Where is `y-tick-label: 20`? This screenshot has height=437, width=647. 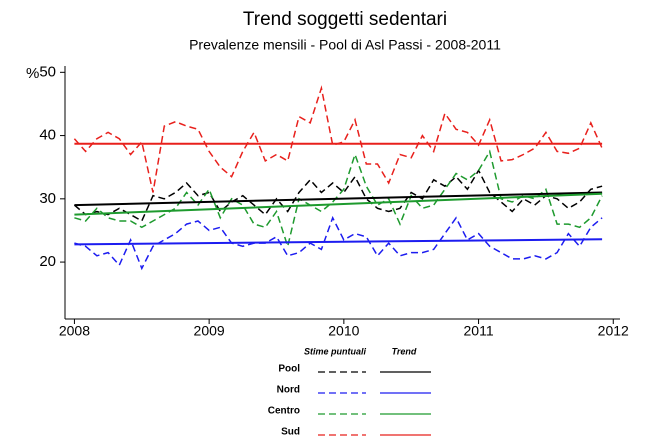 y-tick-label: 20 is located at coordinates (47, 261).